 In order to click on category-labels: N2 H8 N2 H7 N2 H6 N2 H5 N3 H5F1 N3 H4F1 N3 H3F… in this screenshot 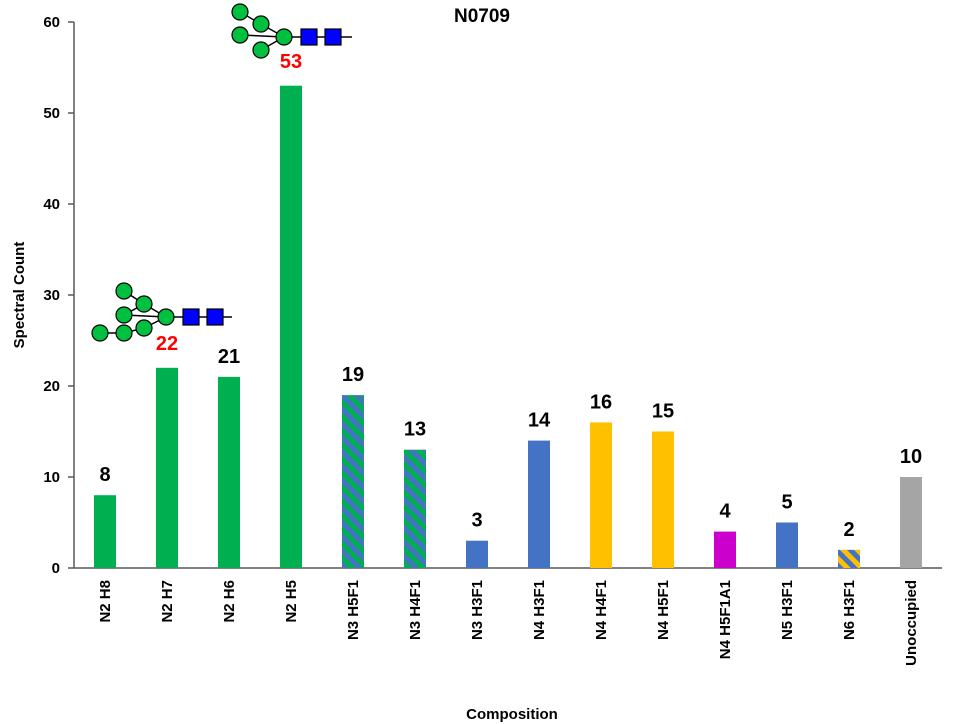, I will do `click(508, 623)`.